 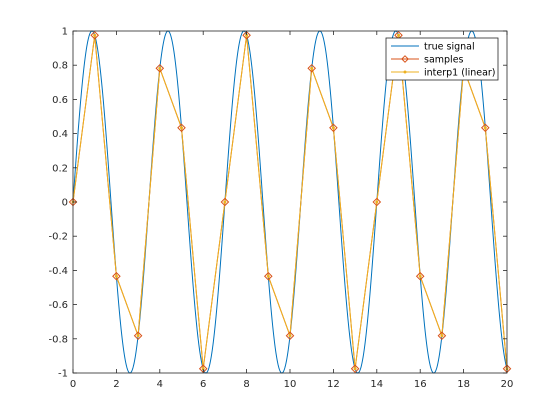 I want to click on x-tick-label: 12, so click(x=333, y=384).